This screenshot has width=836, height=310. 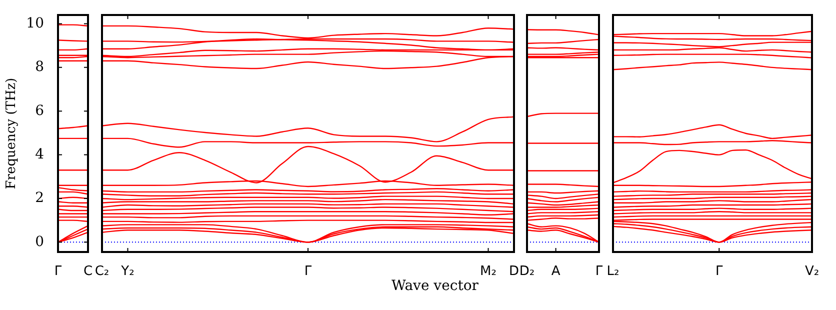 What do you see at coordinates (488, 272) in the screenshot?
I see `x-tick-label: M₂` at bounding box center [488, 272].